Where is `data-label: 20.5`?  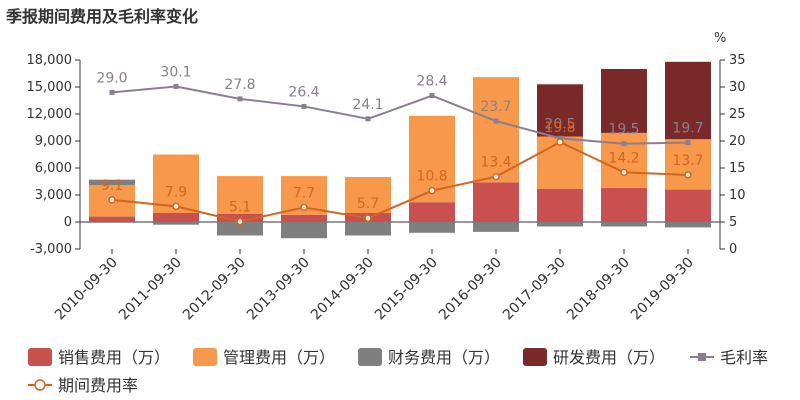 data-label: 20.5 is located at coordinates (559, 124).